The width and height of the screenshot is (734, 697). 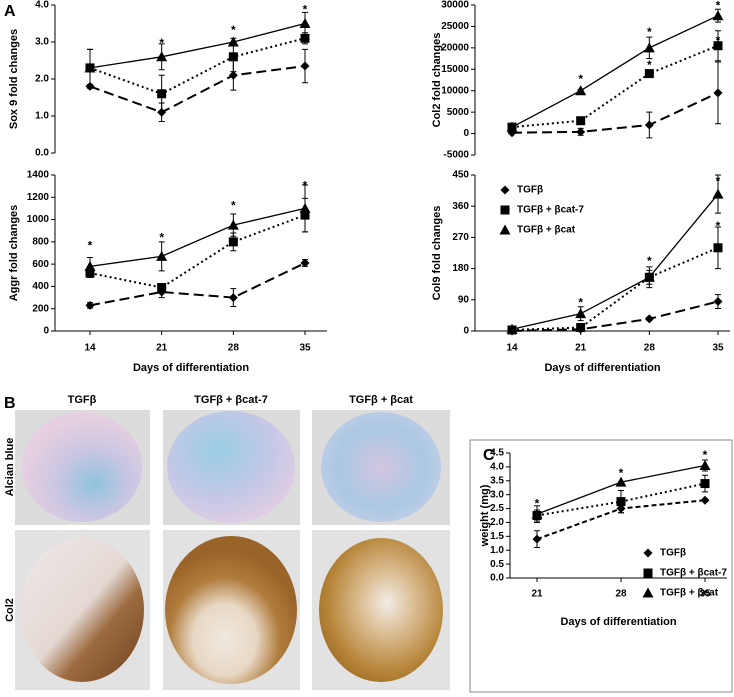 What do you see at coordinates (550, 210) in the screenshot?
I see `legend-label: TGFβ + βcat-7` at bounding box center [550, 210].